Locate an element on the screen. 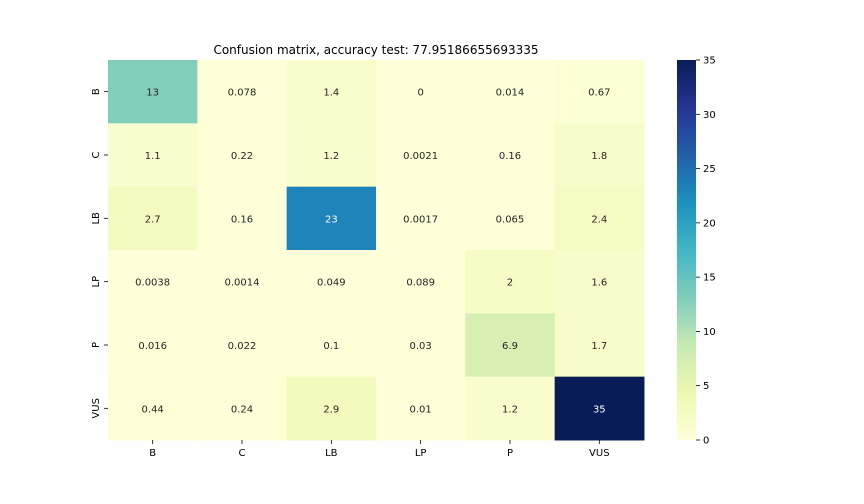 The image size is (864, 504). heatmap-cell-VUS-LP is located at coordinates (420, 408).